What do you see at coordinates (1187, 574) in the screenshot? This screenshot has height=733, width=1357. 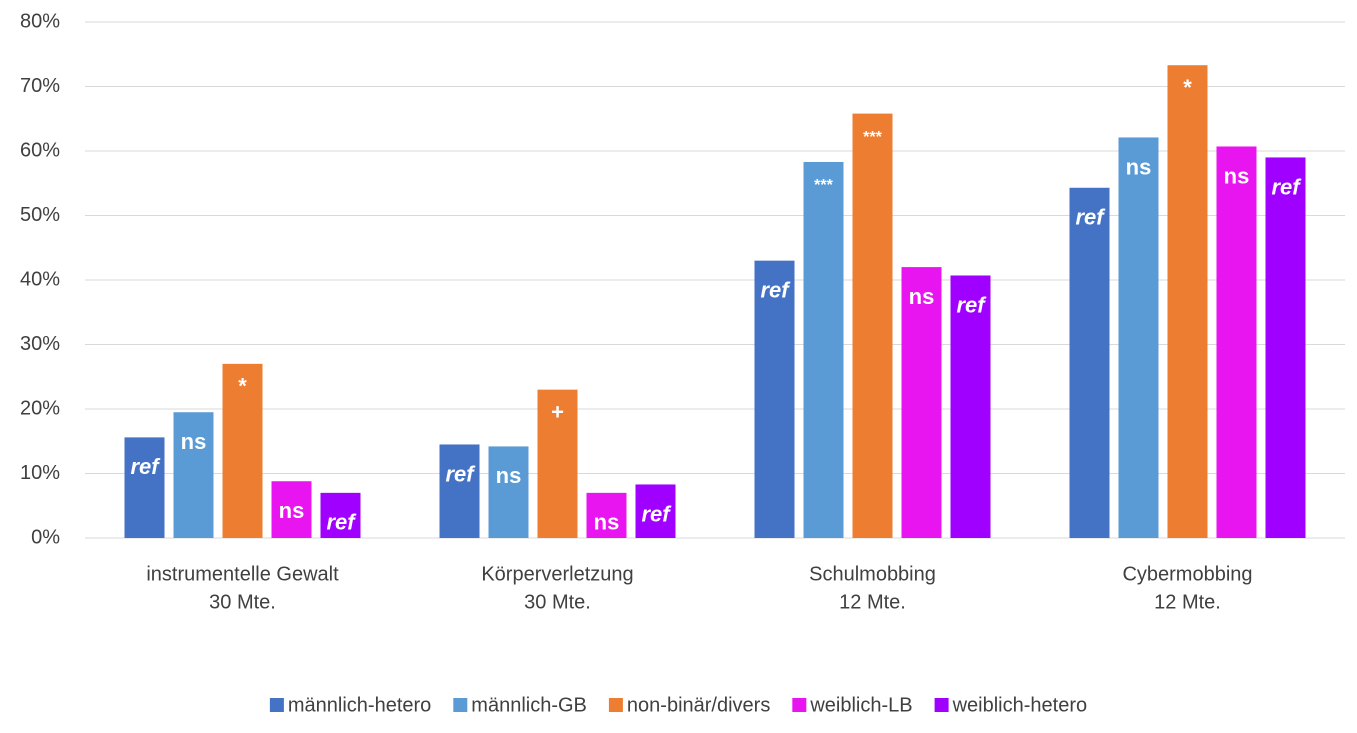 I see `x-tick-label: Cybermobbing` at bounding box center [1187, 574].